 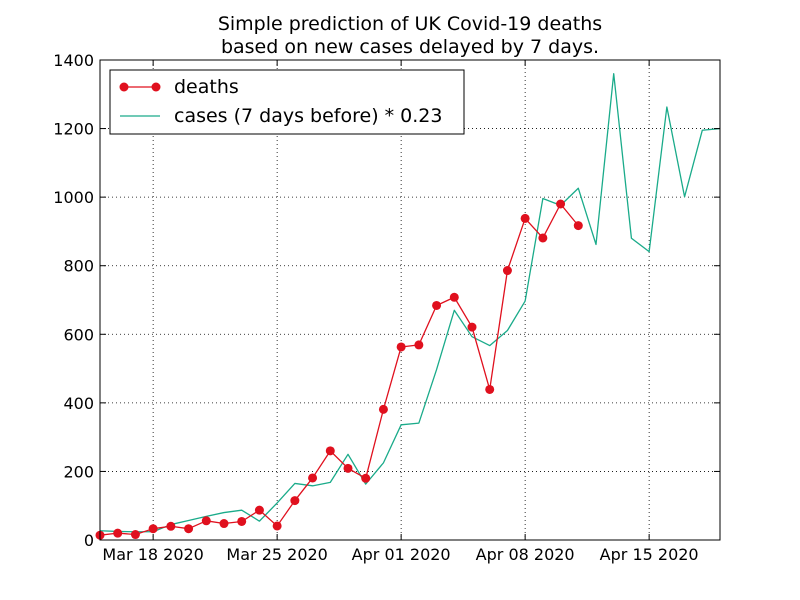 What do you see at coordinates (152, 554) in the screenshot?
I see `x-tick-label: Mar 18 2020` at bounding box center [152, 554].